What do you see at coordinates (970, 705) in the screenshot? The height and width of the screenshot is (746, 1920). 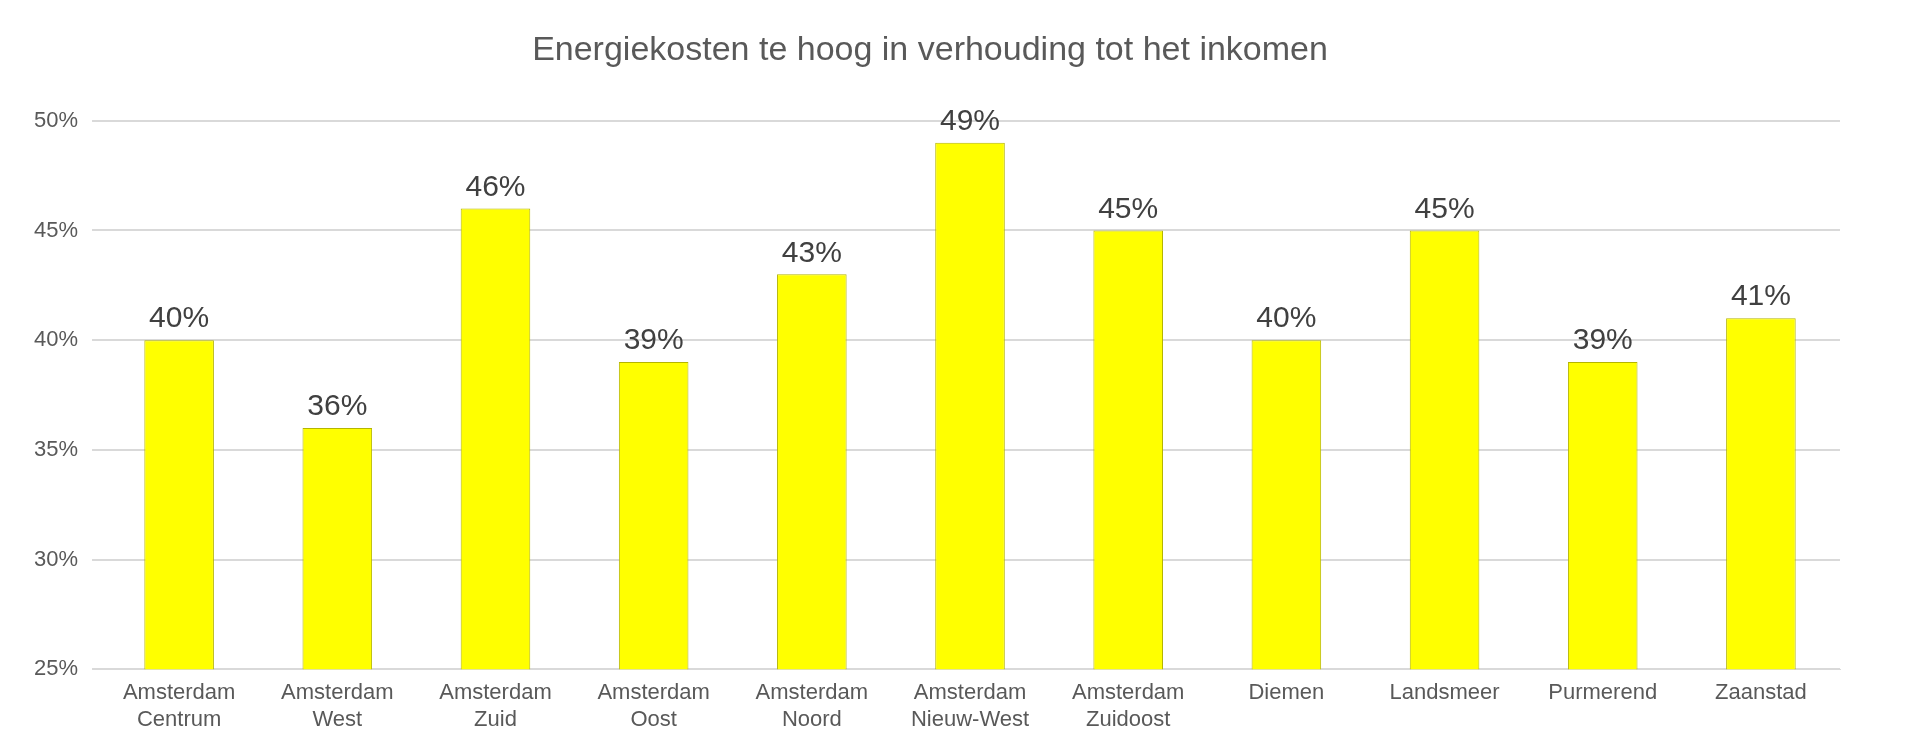 I see `x-tick-label: Amsterdam Nieuw-West` at bounding box center [970, 705].